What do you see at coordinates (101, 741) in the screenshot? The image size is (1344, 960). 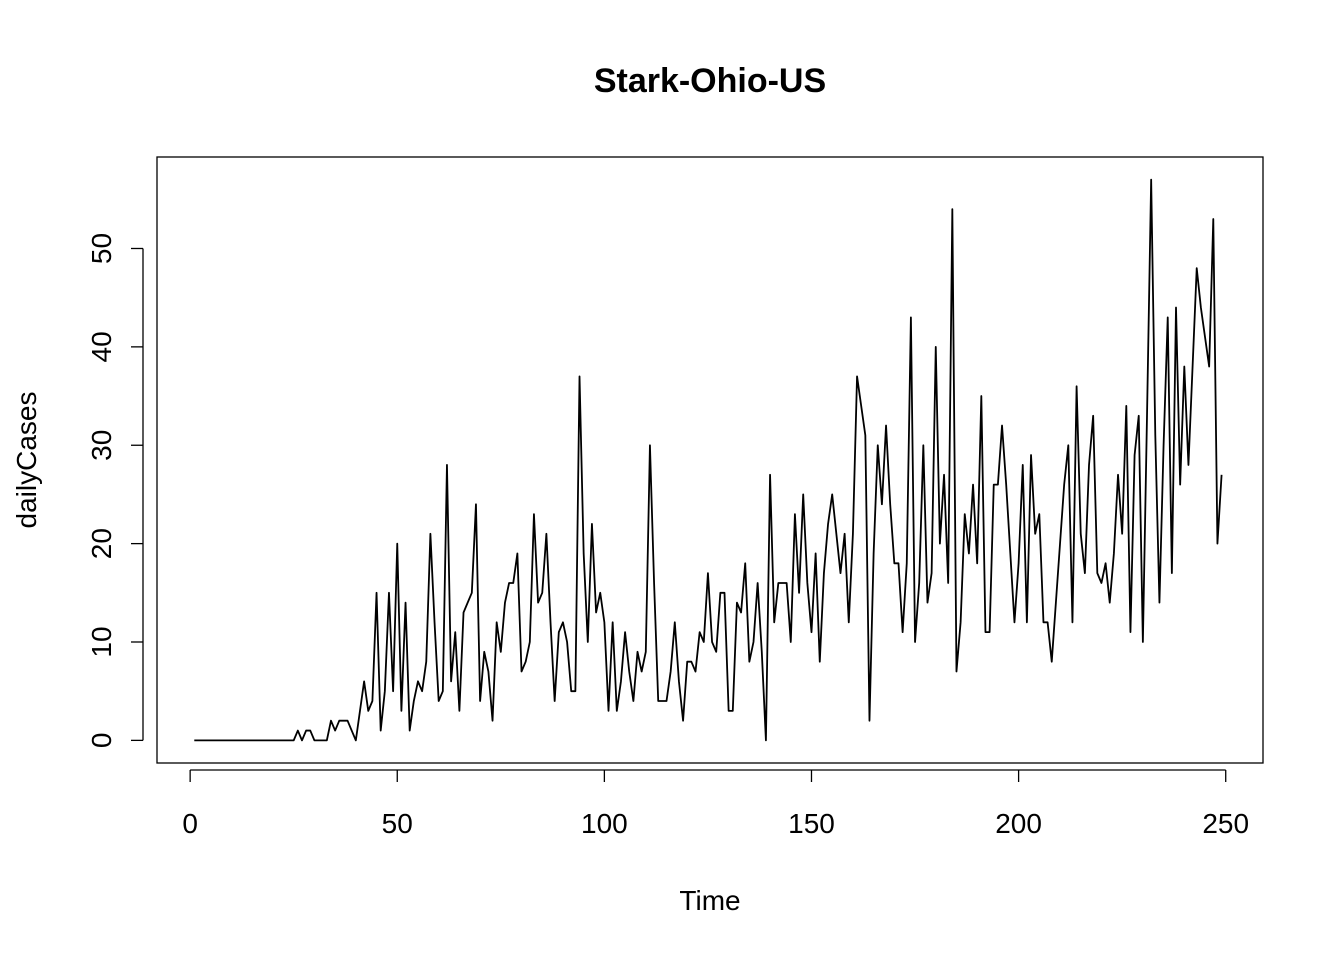 I see `y-tick-label: 0` at bounding box center [101, 741].